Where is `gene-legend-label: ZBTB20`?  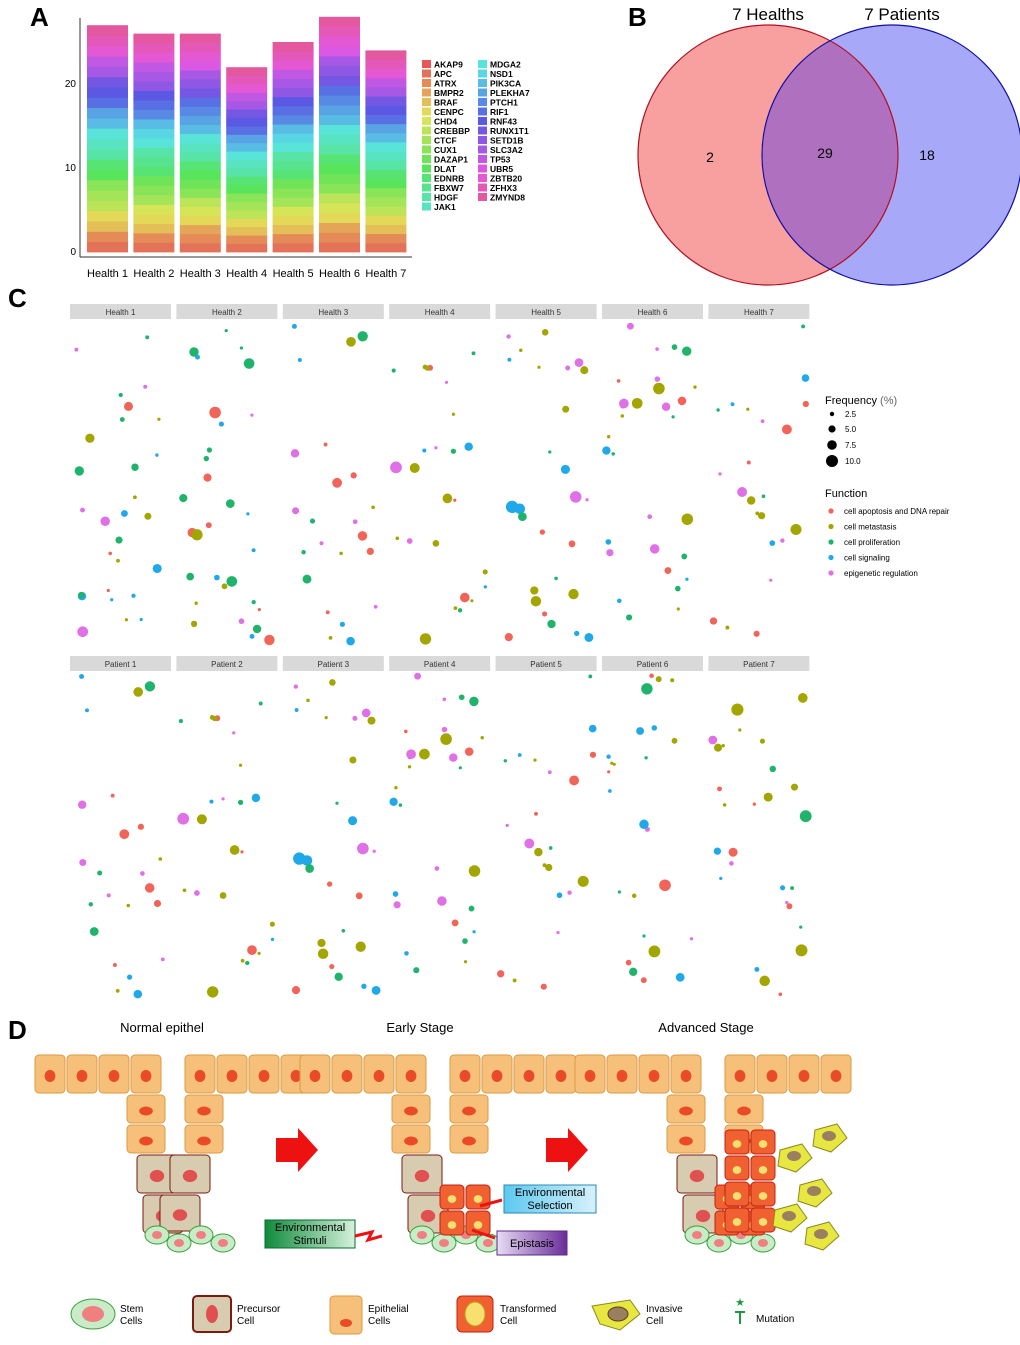
gene-legend-label: ZBTB20 is located at coordinates (506, 179).